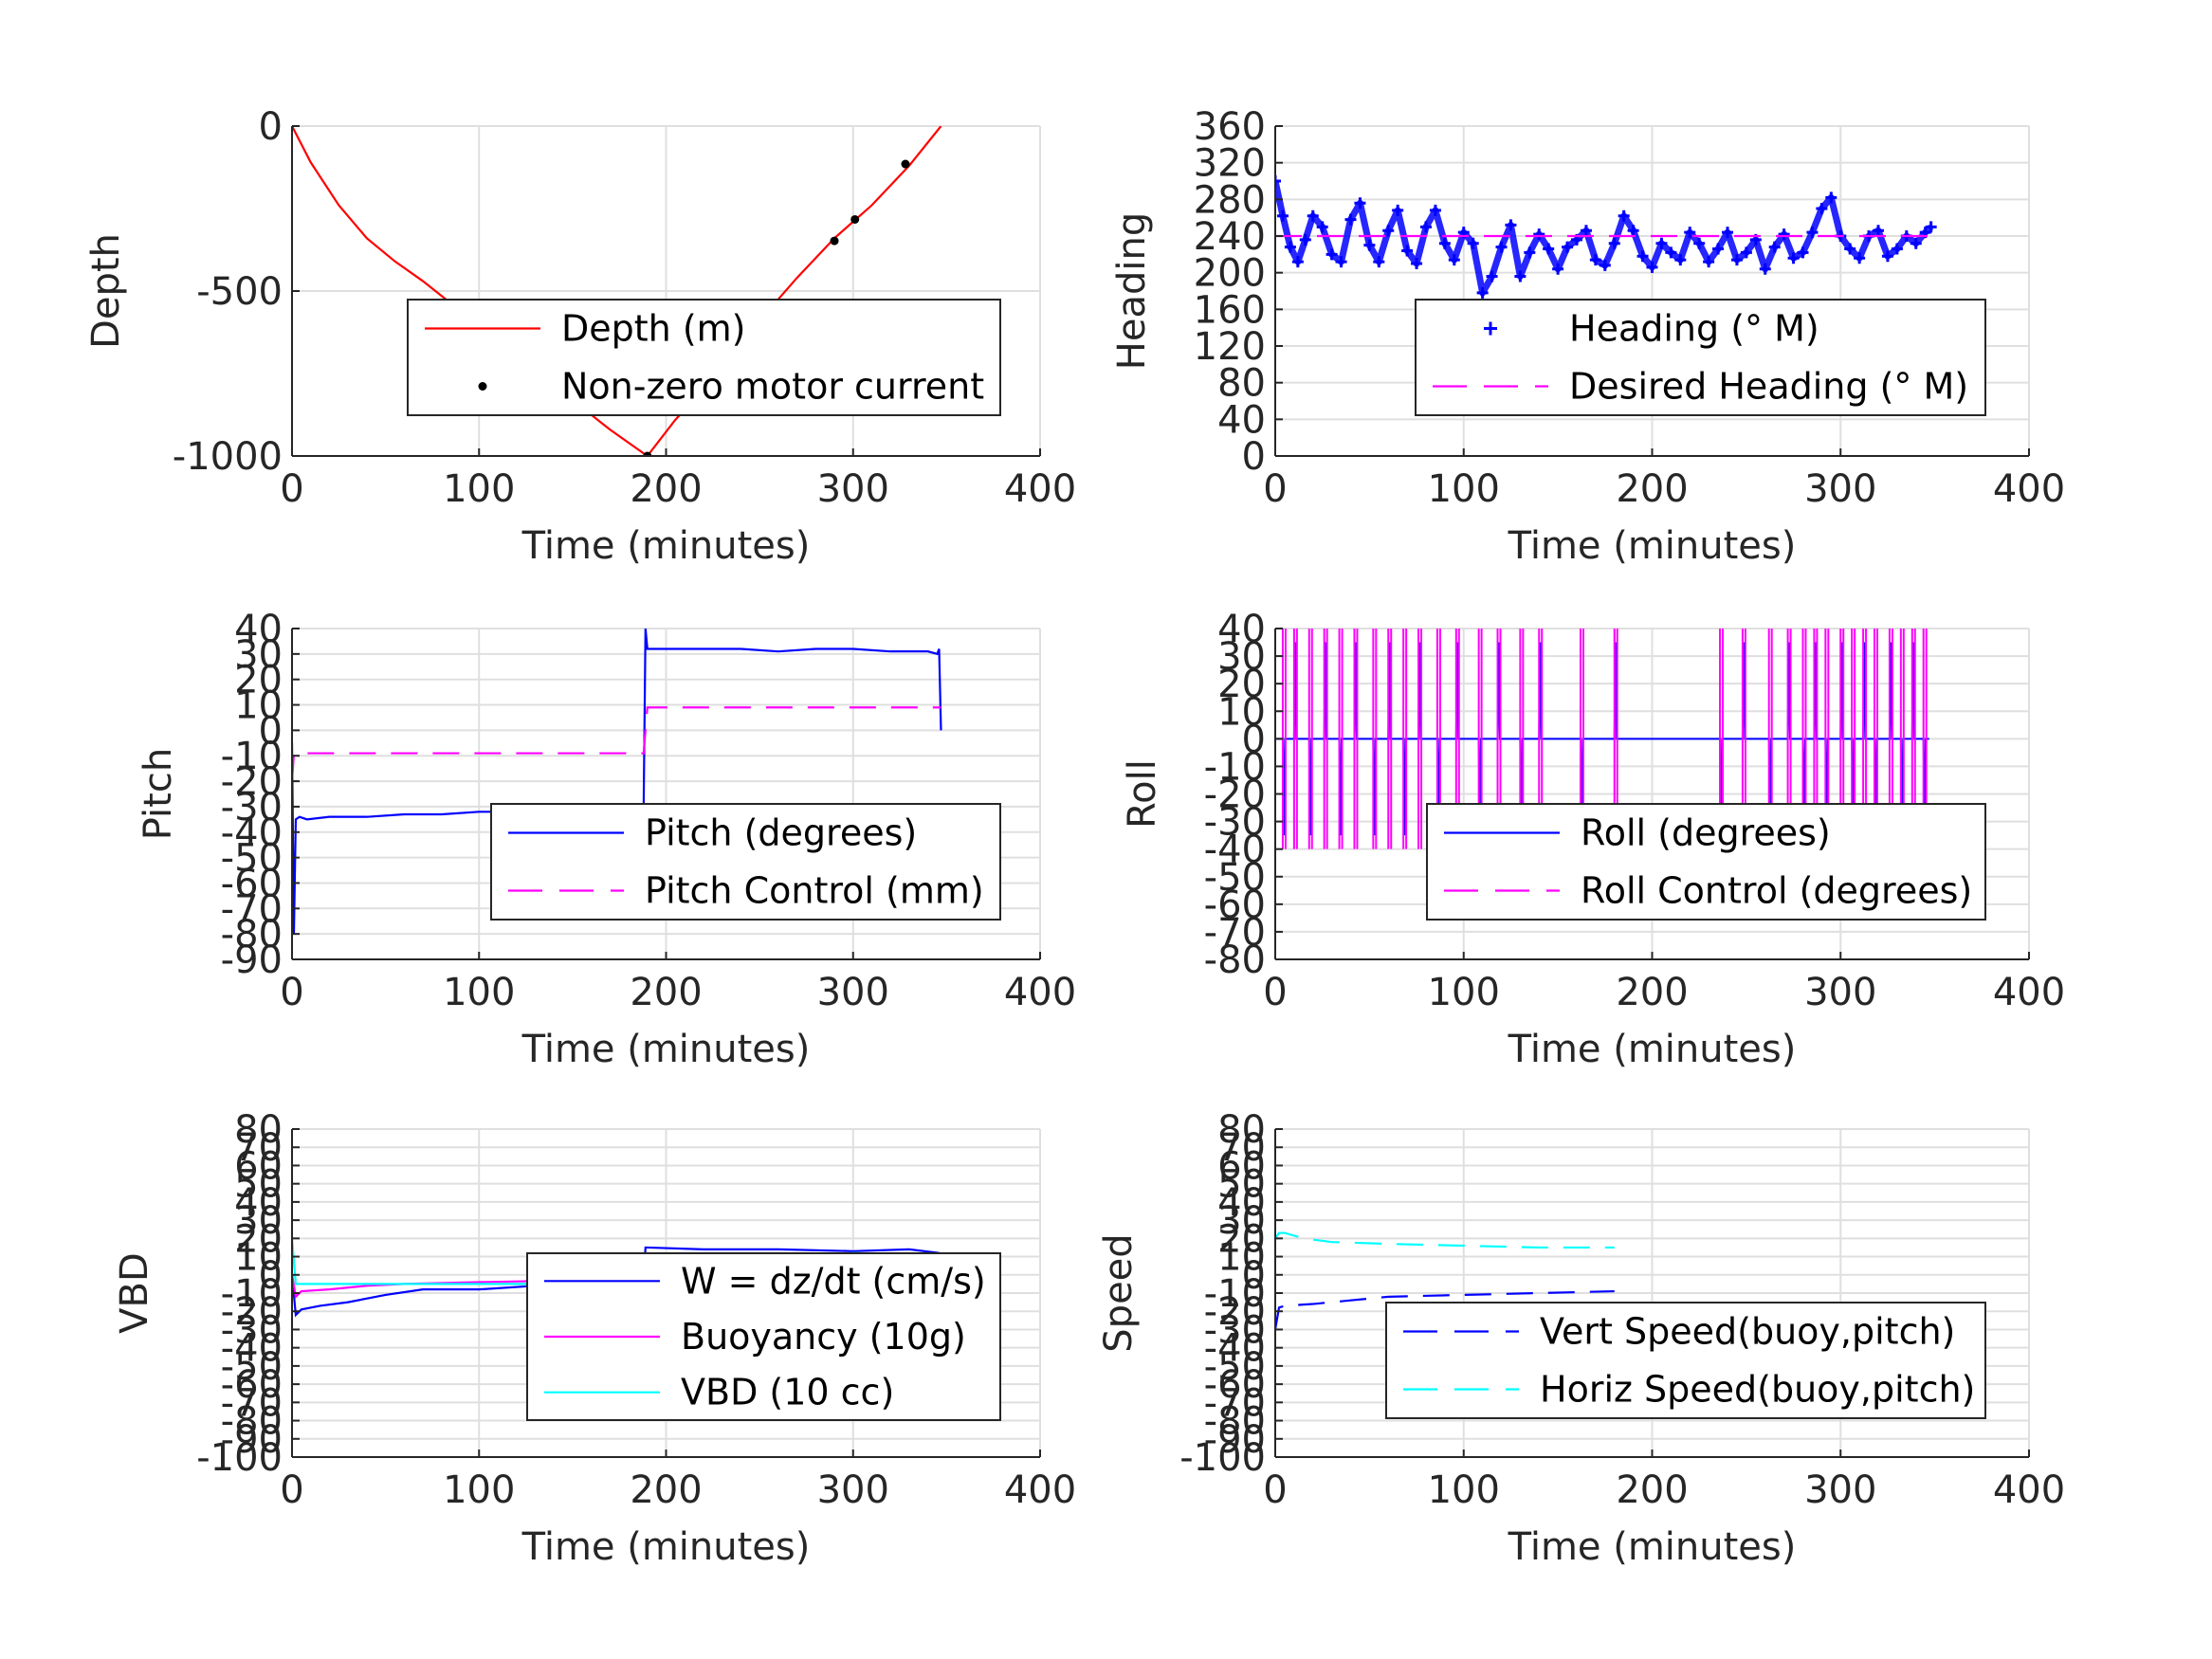 The image size is (2212, 1659). I want to click on legend-label: Buoyancy (10g), so click(823, 1337).